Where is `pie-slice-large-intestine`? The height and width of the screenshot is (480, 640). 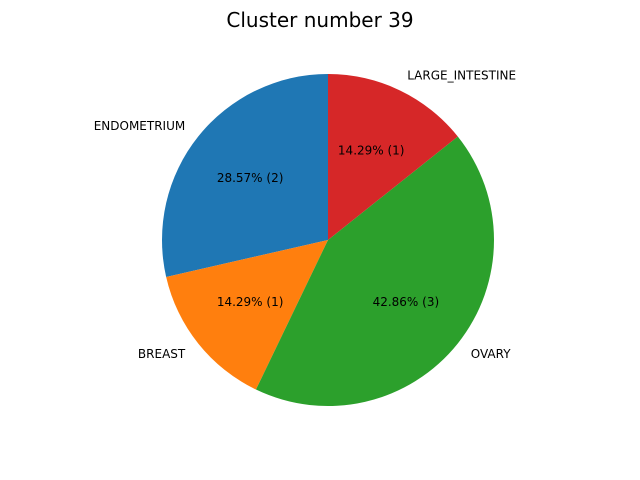
pie-slice-large-intestine is located at coordinates (393, 157).